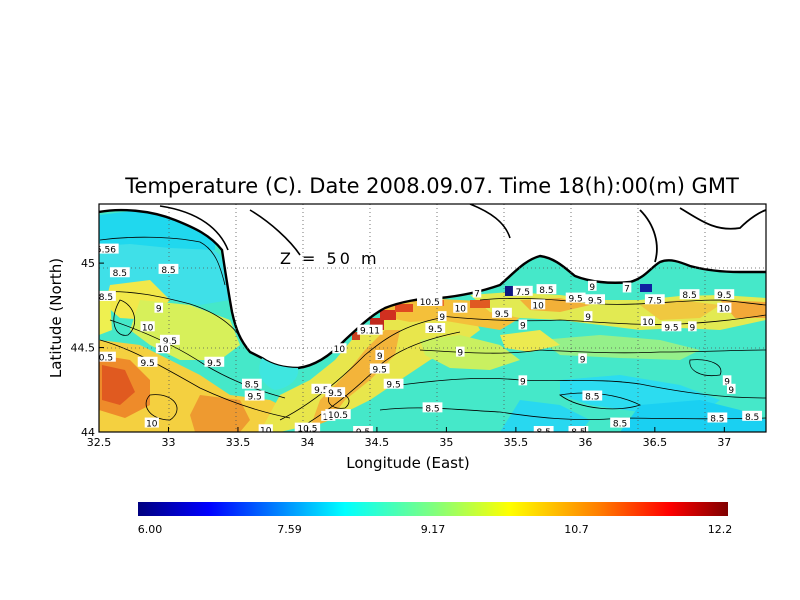 The width and height of the screenshot is (800, 600). What do you see at coordinates (83, 348) in the screenshot?
I see `y-tick-label: 44.5` at bounding box center [83, 348].